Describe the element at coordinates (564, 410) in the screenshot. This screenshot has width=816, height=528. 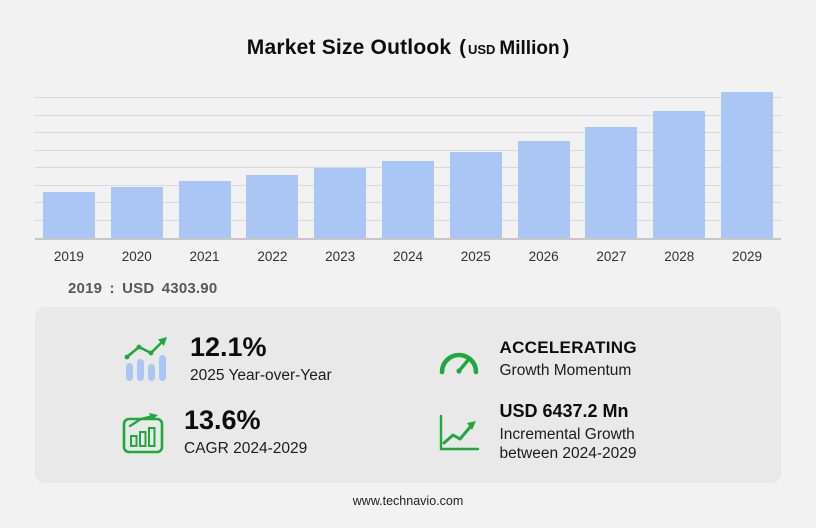
I see `incremental-value: USD 6437.2 Mn` at that location.